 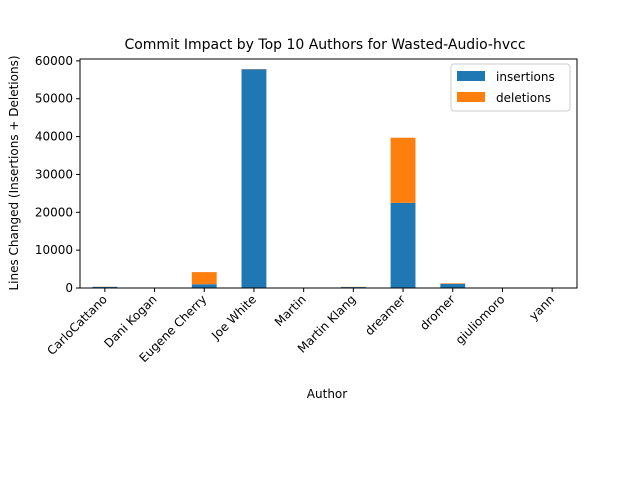 What do you see at coordinates (54, 174) in the screenshot?
I see `y-tick-label-3: 30000` at bounding box center [54, 174].